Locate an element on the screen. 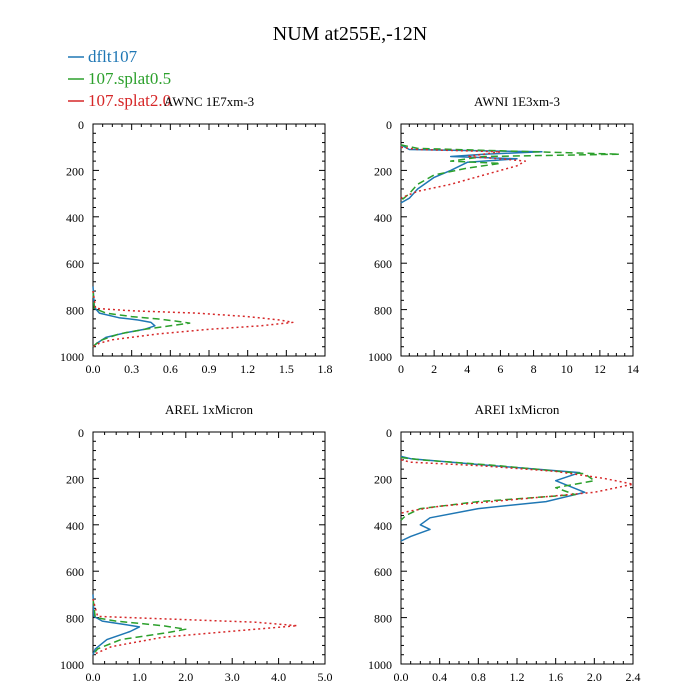 The width and height of the screenshot is (700, 700). x-tick-label: 2 is located at coordinates (434, 369).